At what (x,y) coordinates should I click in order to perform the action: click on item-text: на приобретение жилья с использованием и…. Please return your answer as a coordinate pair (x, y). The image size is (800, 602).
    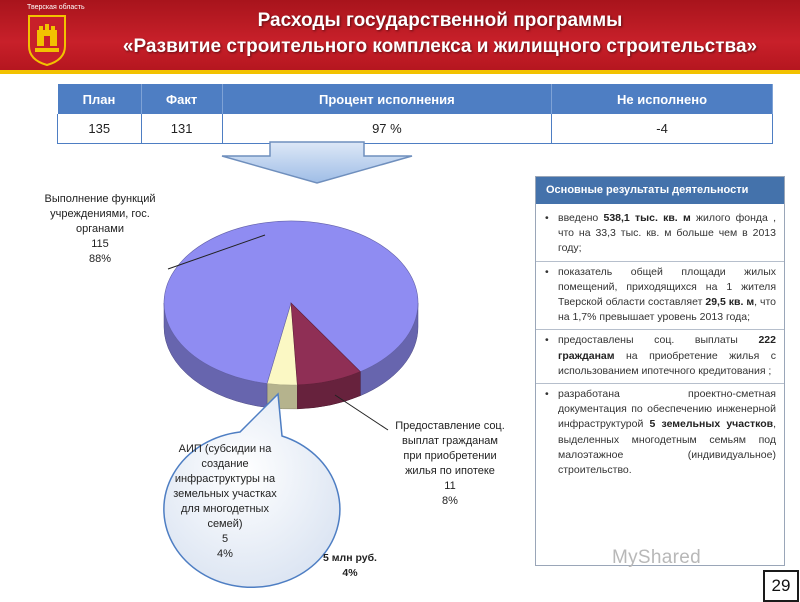
    Looking at the image, I should click on (667, 363).